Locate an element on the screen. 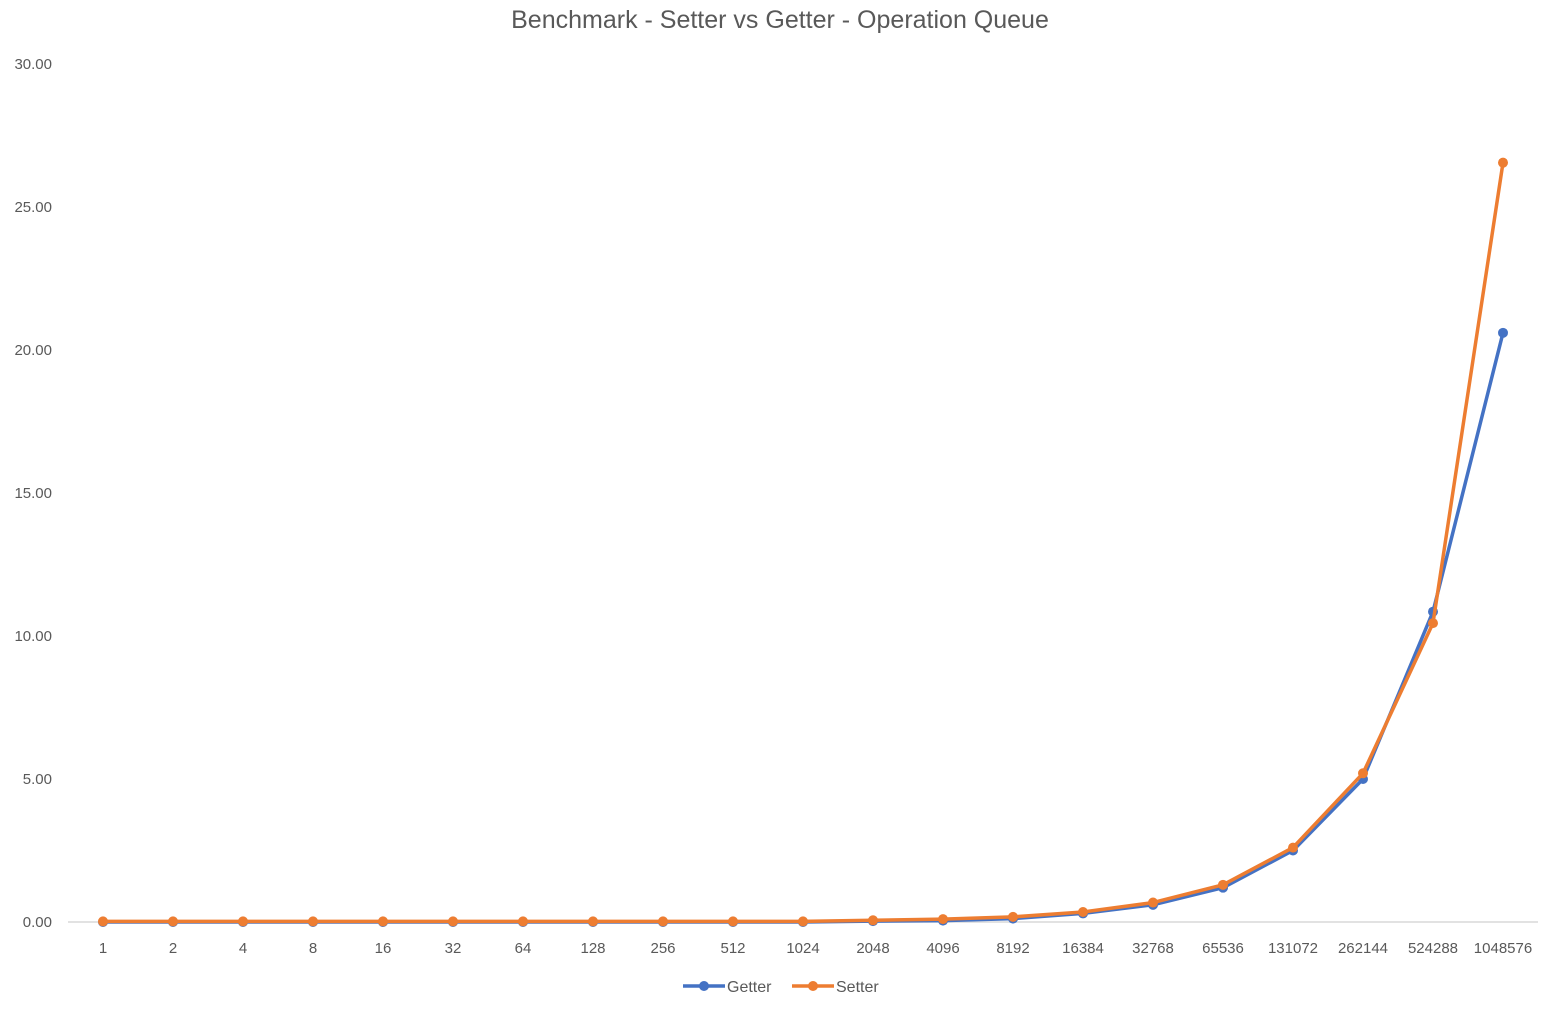  y-tick-label: 20.00 is located at coordinates (33, 350).